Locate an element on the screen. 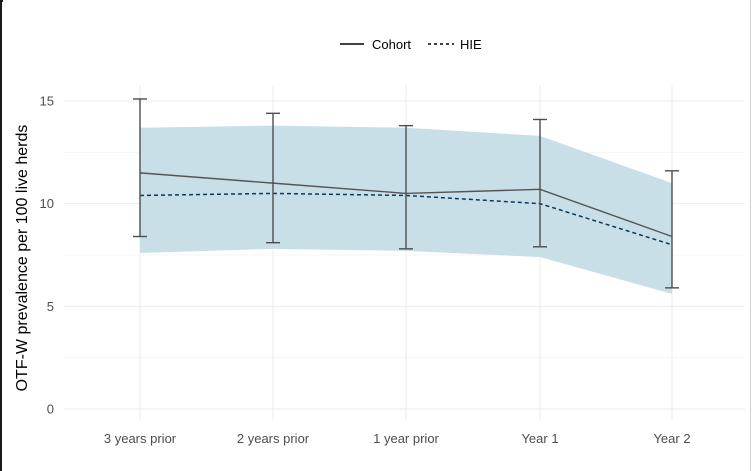 This screenshot has height=471, width=753. y-tick-label-2: 10 is located at coordinates (47, 203).